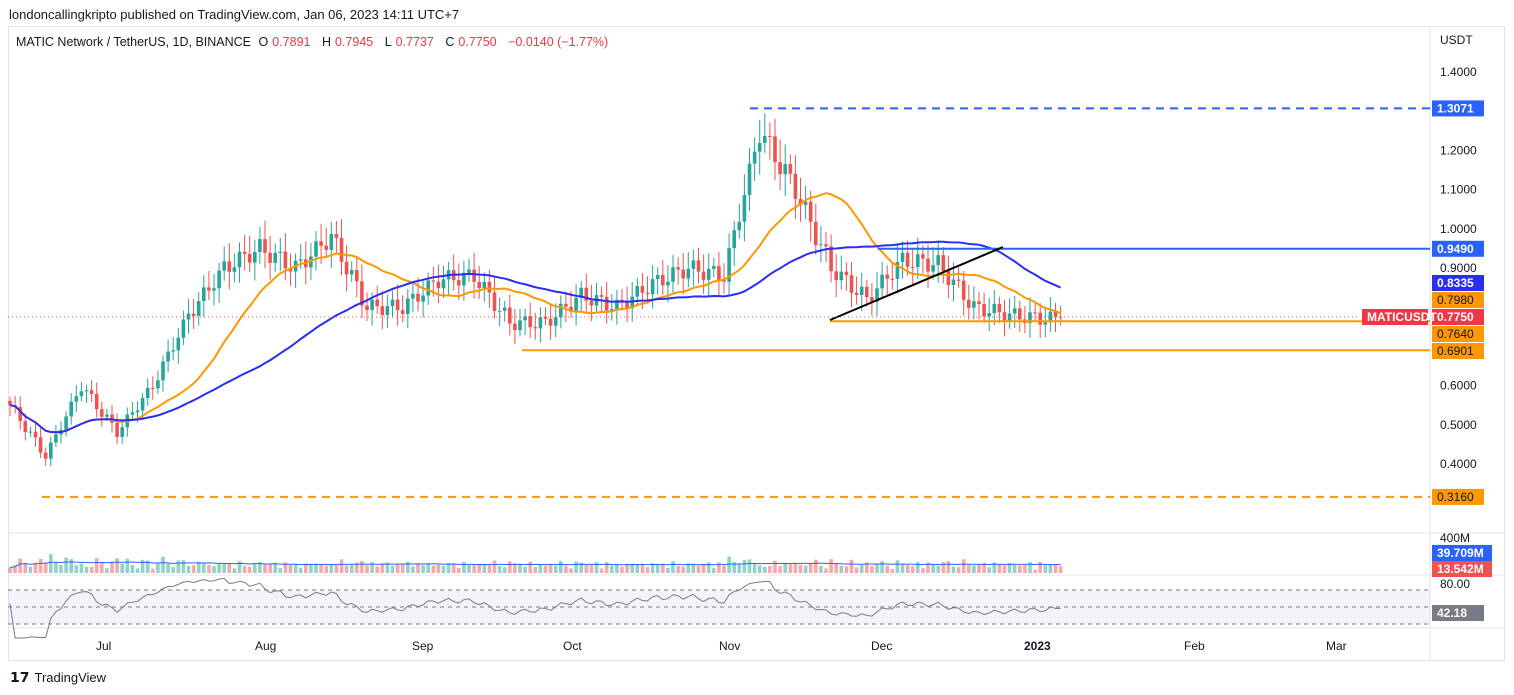  Describe the element at coordinates (450, 42) in the screenshot. I see `close-label: C` at that location.